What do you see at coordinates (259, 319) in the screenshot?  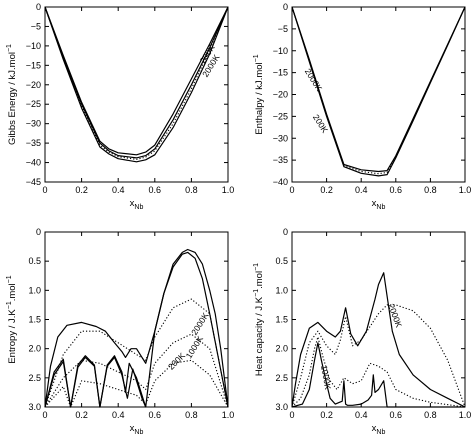 I see `y-axis-label: Heat capacity / J.K−1.mol−1` at bounding box center [259, 319].